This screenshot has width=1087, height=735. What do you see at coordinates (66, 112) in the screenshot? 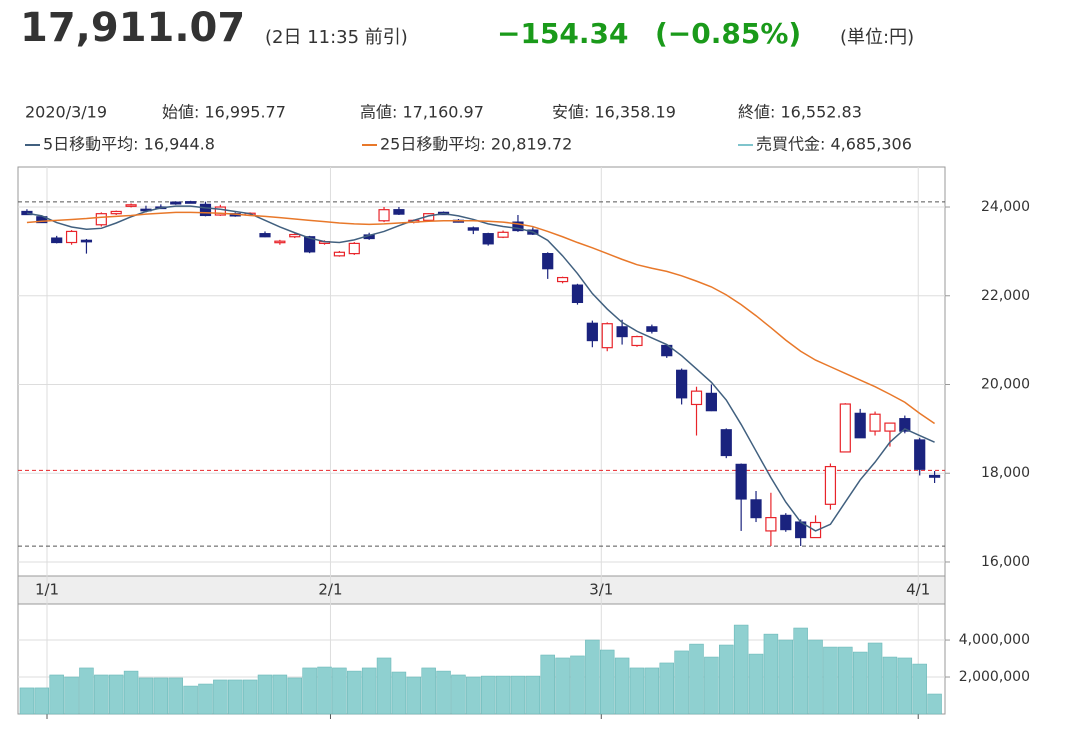
I see `info: 2020/3/19` at bounding box center [66, 112].